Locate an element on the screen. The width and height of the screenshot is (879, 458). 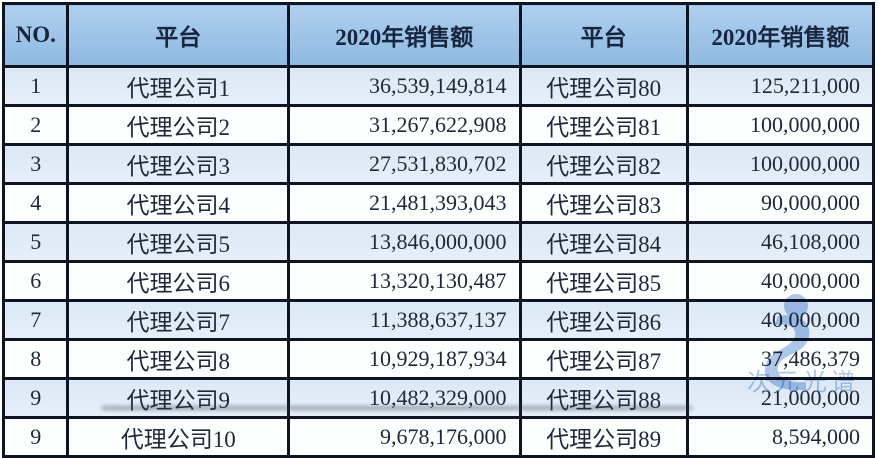
platform-cell-left: 代理公司2 is located at coordinates (178, 125).